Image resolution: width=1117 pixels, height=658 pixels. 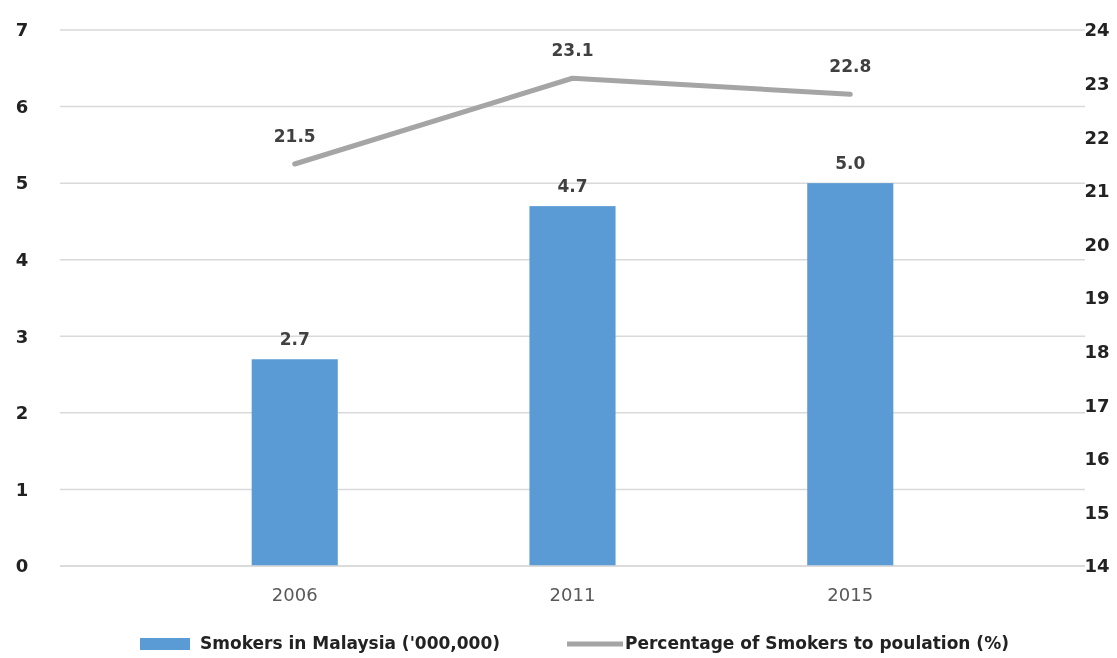 What do you see at coordinates (22, 106) in the screenshot?
I see `y-tick-label: 6` at bounding box center [22, 106].